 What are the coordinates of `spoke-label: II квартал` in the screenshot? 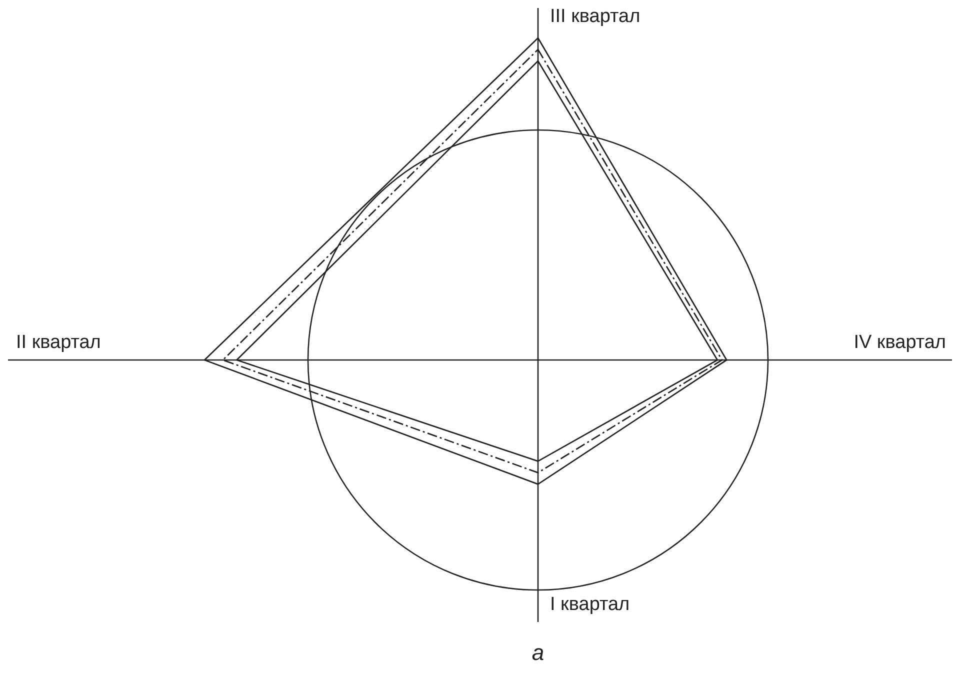 It's located at (58, 342).